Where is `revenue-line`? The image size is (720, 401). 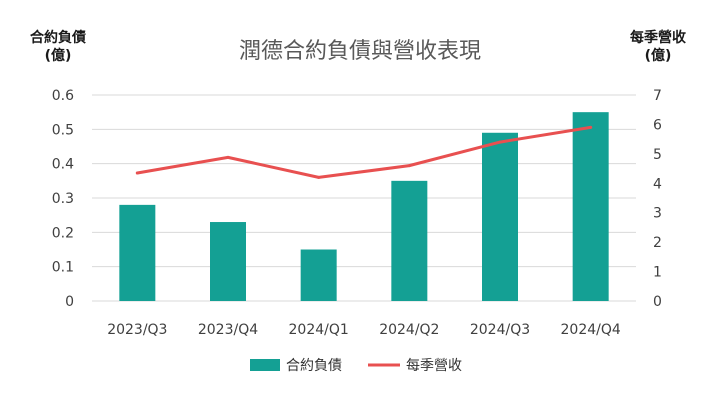 revenue-line is located at coordinates (364, 152).